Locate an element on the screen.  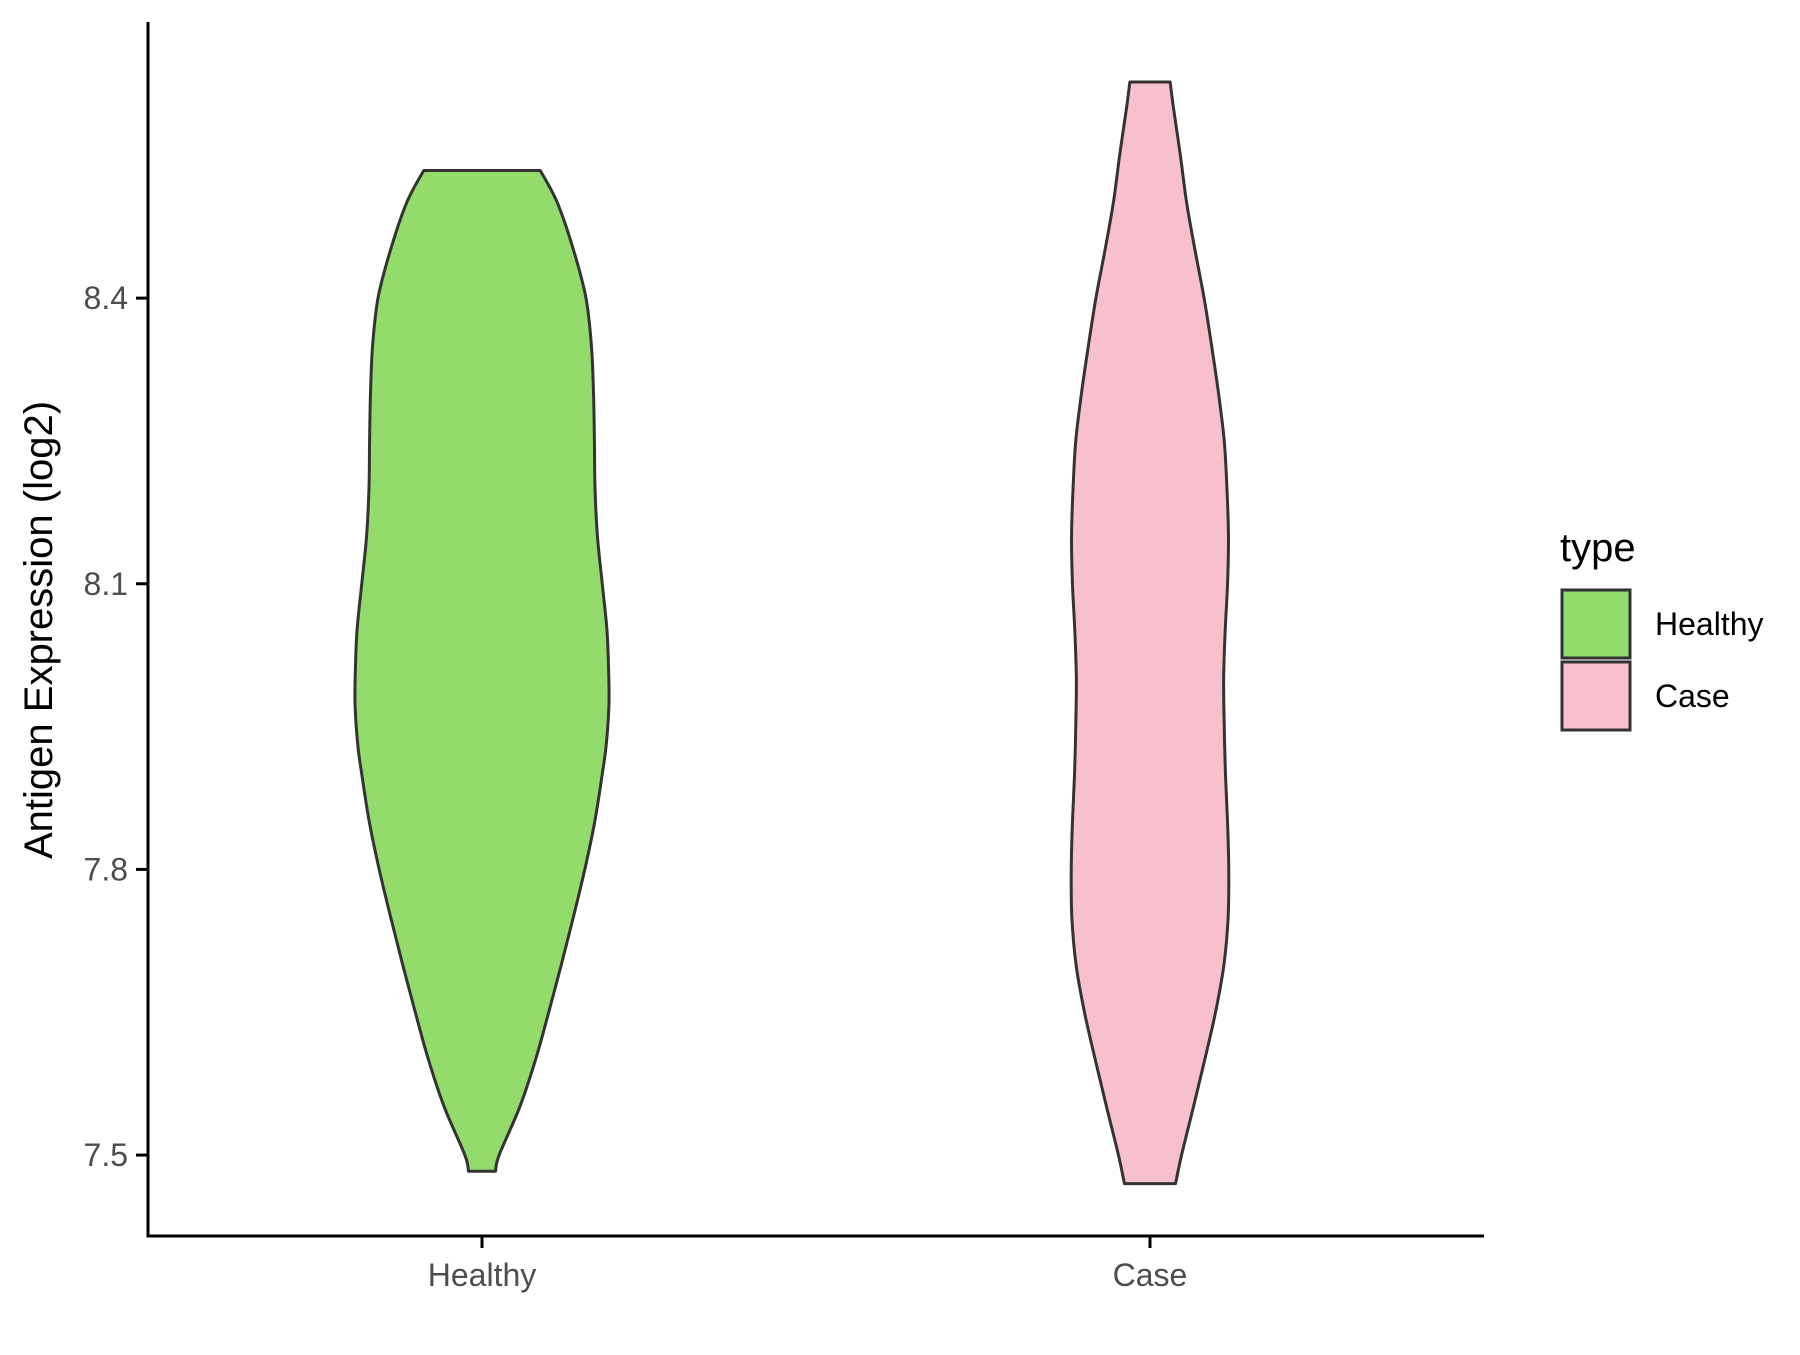
x-tick-label: Case is located at coordinates (1150, 1275).